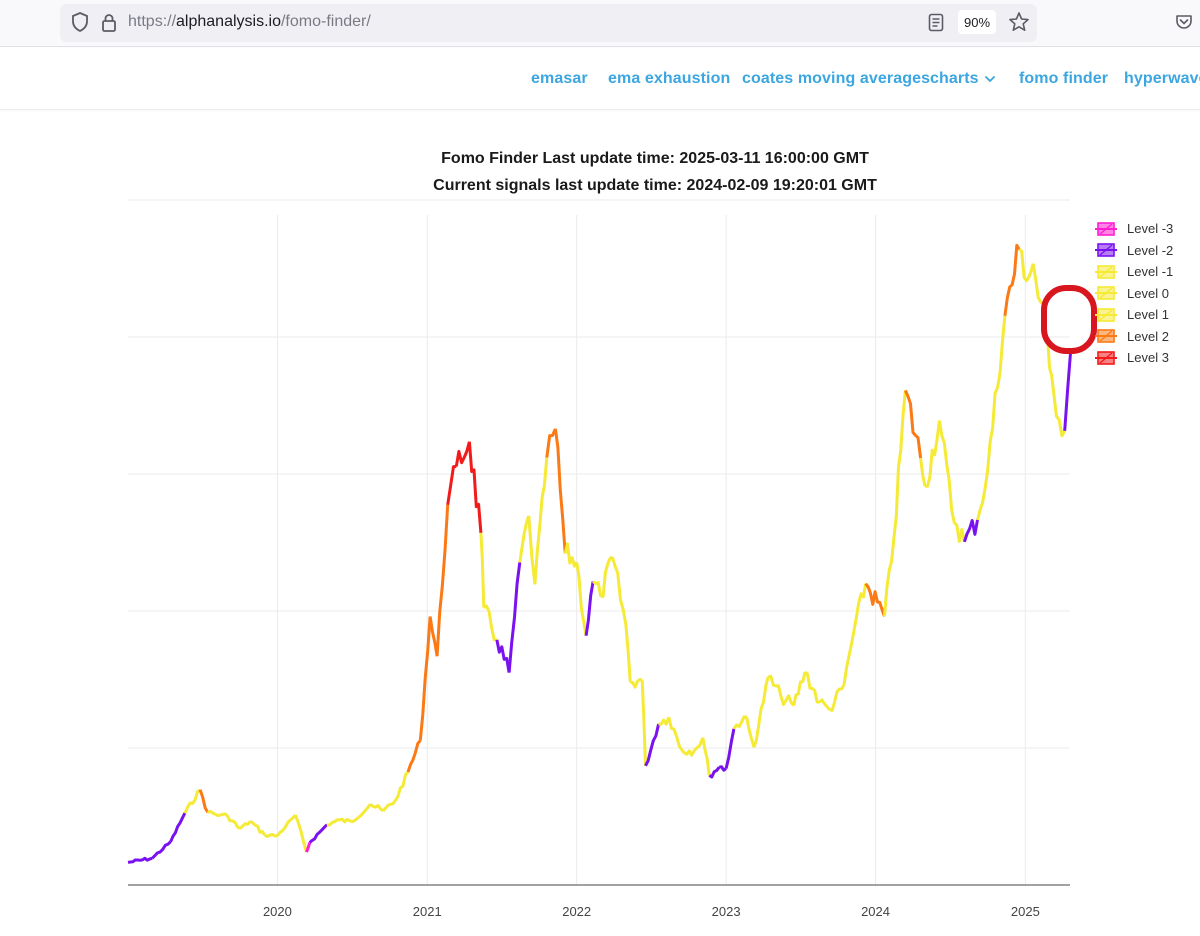  I want to click on legend-item-level--3: Level -3, so click(1147, 229).